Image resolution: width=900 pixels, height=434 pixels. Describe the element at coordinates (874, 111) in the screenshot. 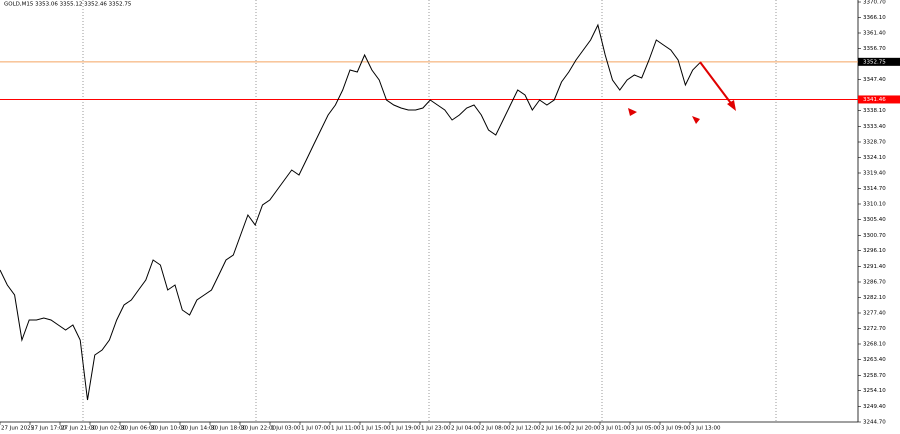

I see `y-tick-label: 3338.10` at that location.